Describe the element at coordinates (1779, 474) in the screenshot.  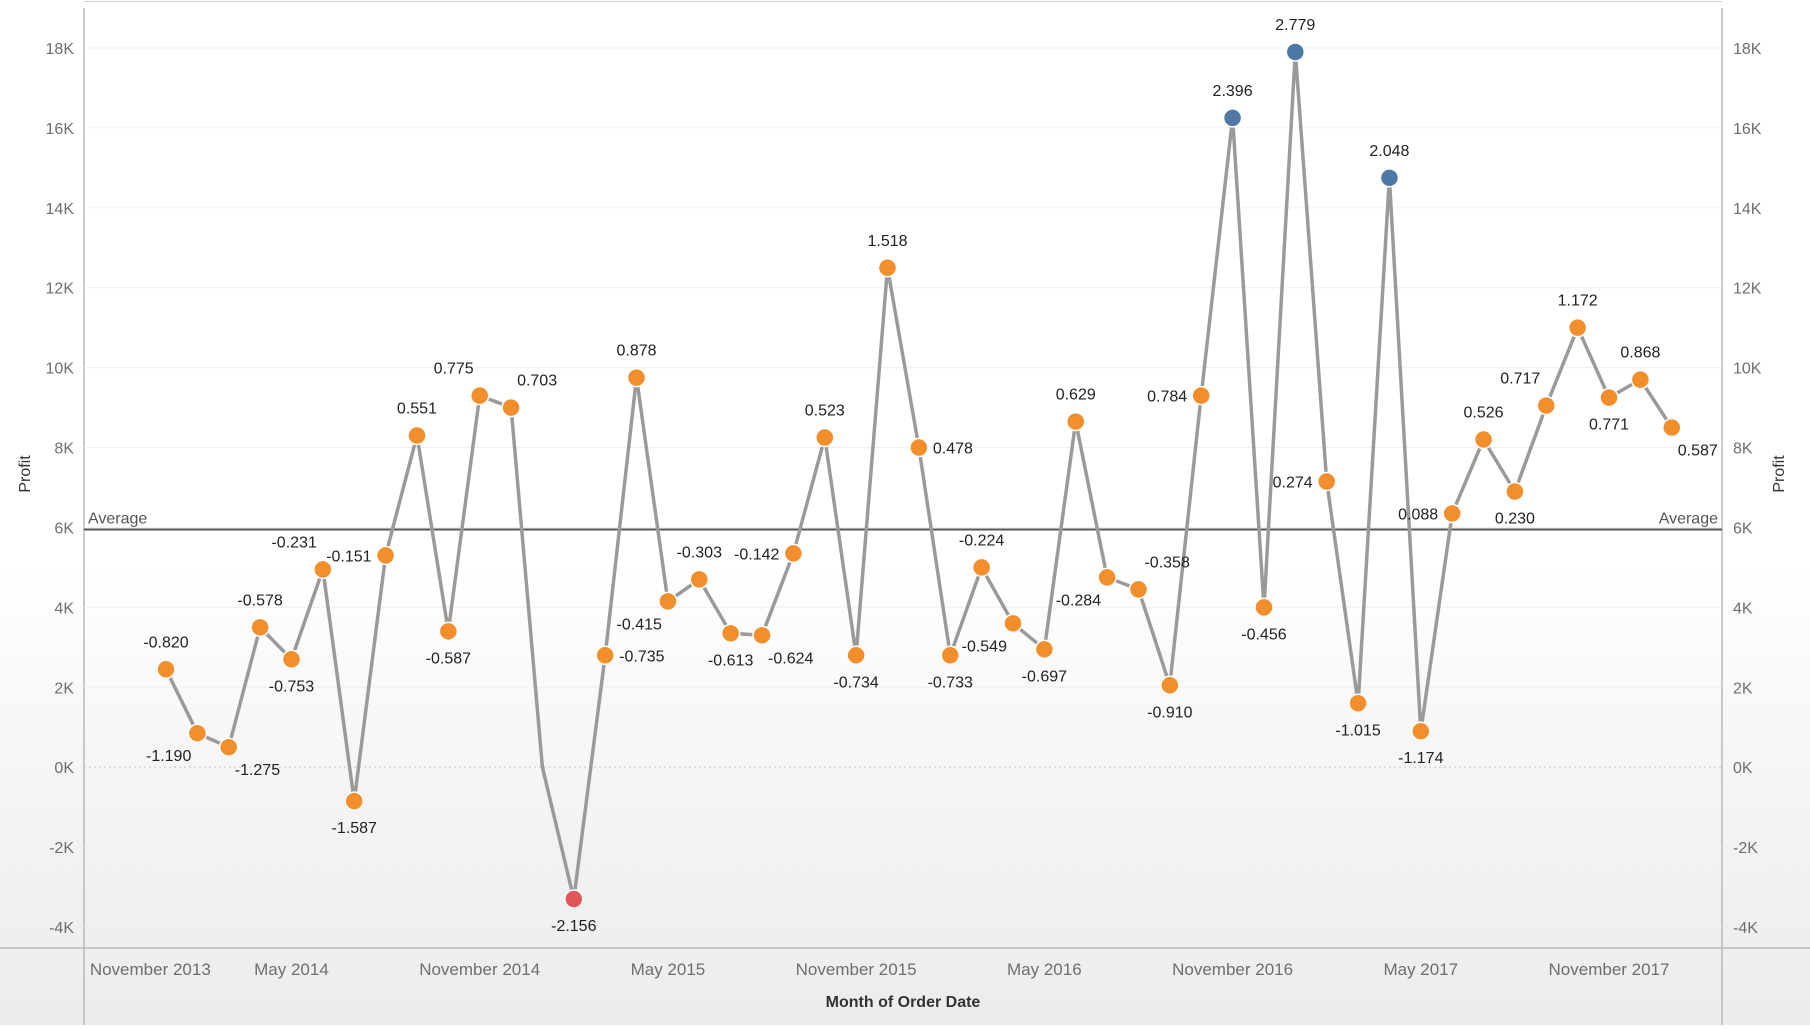
I see `y-axis-title-right: Profit` at that location.